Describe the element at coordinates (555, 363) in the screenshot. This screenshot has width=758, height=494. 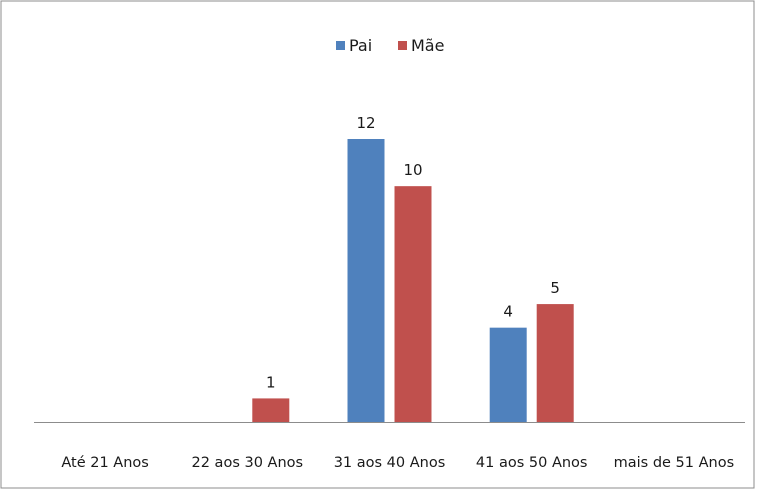
I see `bar-Mãe-3` at that location.